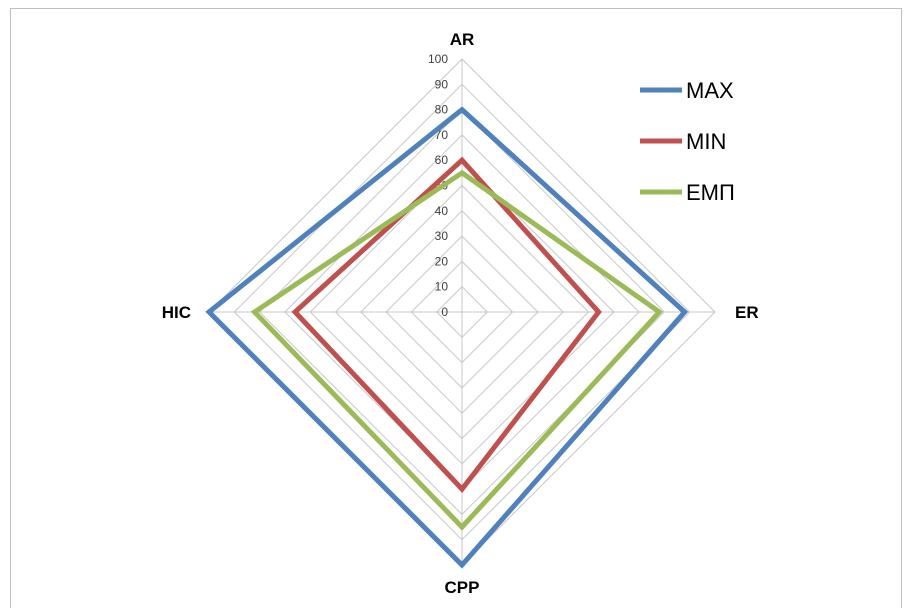 The height and width of the screenshot is (609, 904). Describe the element at coordinates (462, 587) in the screenshot. I see `axis-label-cpp: CPP` at that location.